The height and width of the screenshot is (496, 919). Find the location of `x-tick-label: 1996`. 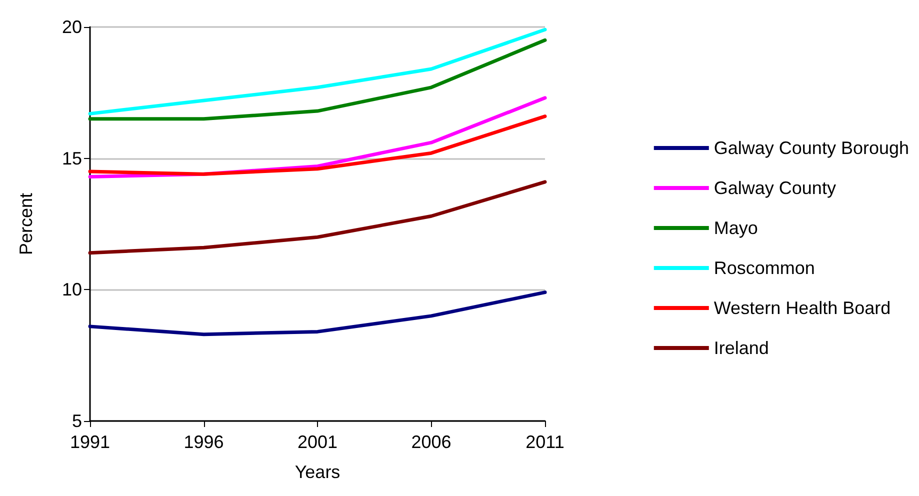

x-tick-label: 1996 is located at coordinates (204, 442).